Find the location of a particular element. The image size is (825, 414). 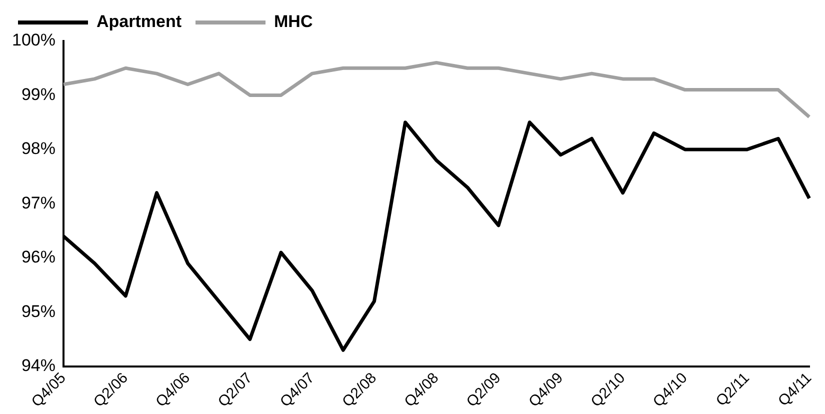

y-tick-label: 96% is located at coordinates (38, 257).